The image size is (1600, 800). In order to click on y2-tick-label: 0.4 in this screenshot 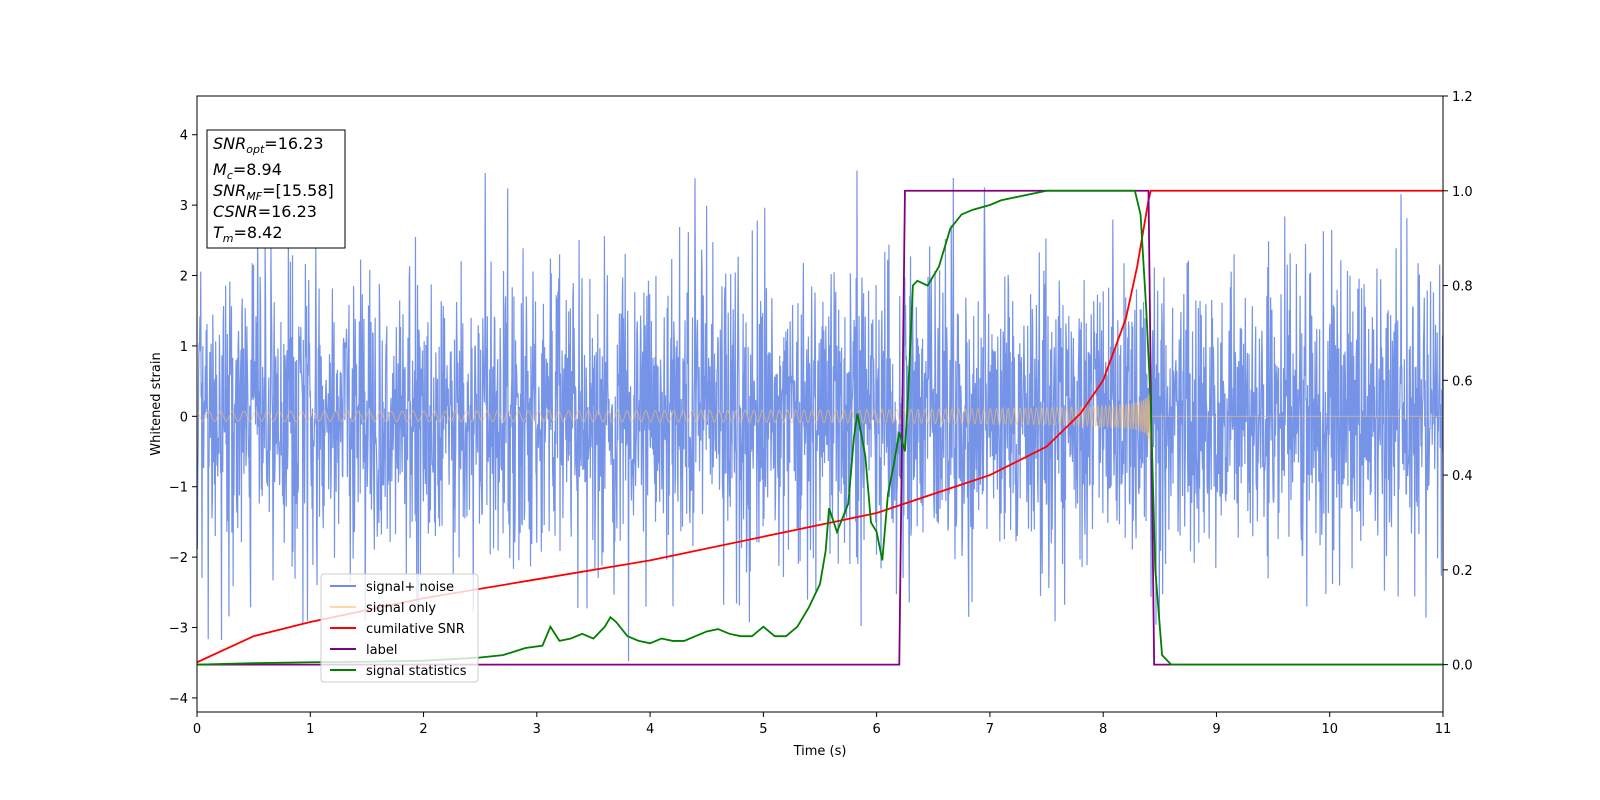, I will do `click(1462, 476)`.